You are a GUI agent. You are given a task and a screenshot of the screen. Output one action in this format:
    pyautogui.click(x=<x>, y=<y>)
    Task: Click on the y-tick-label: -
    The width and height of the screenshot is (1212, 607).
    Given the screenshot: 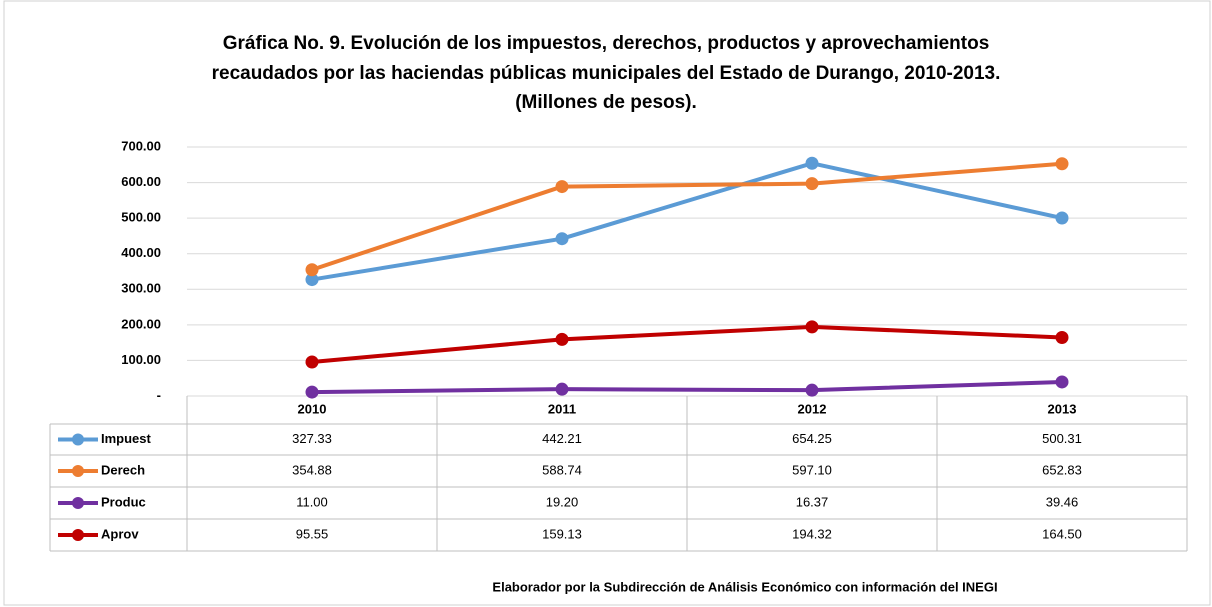 What is the action you would take?
    pyautogui.click(x=159, y=394)
    